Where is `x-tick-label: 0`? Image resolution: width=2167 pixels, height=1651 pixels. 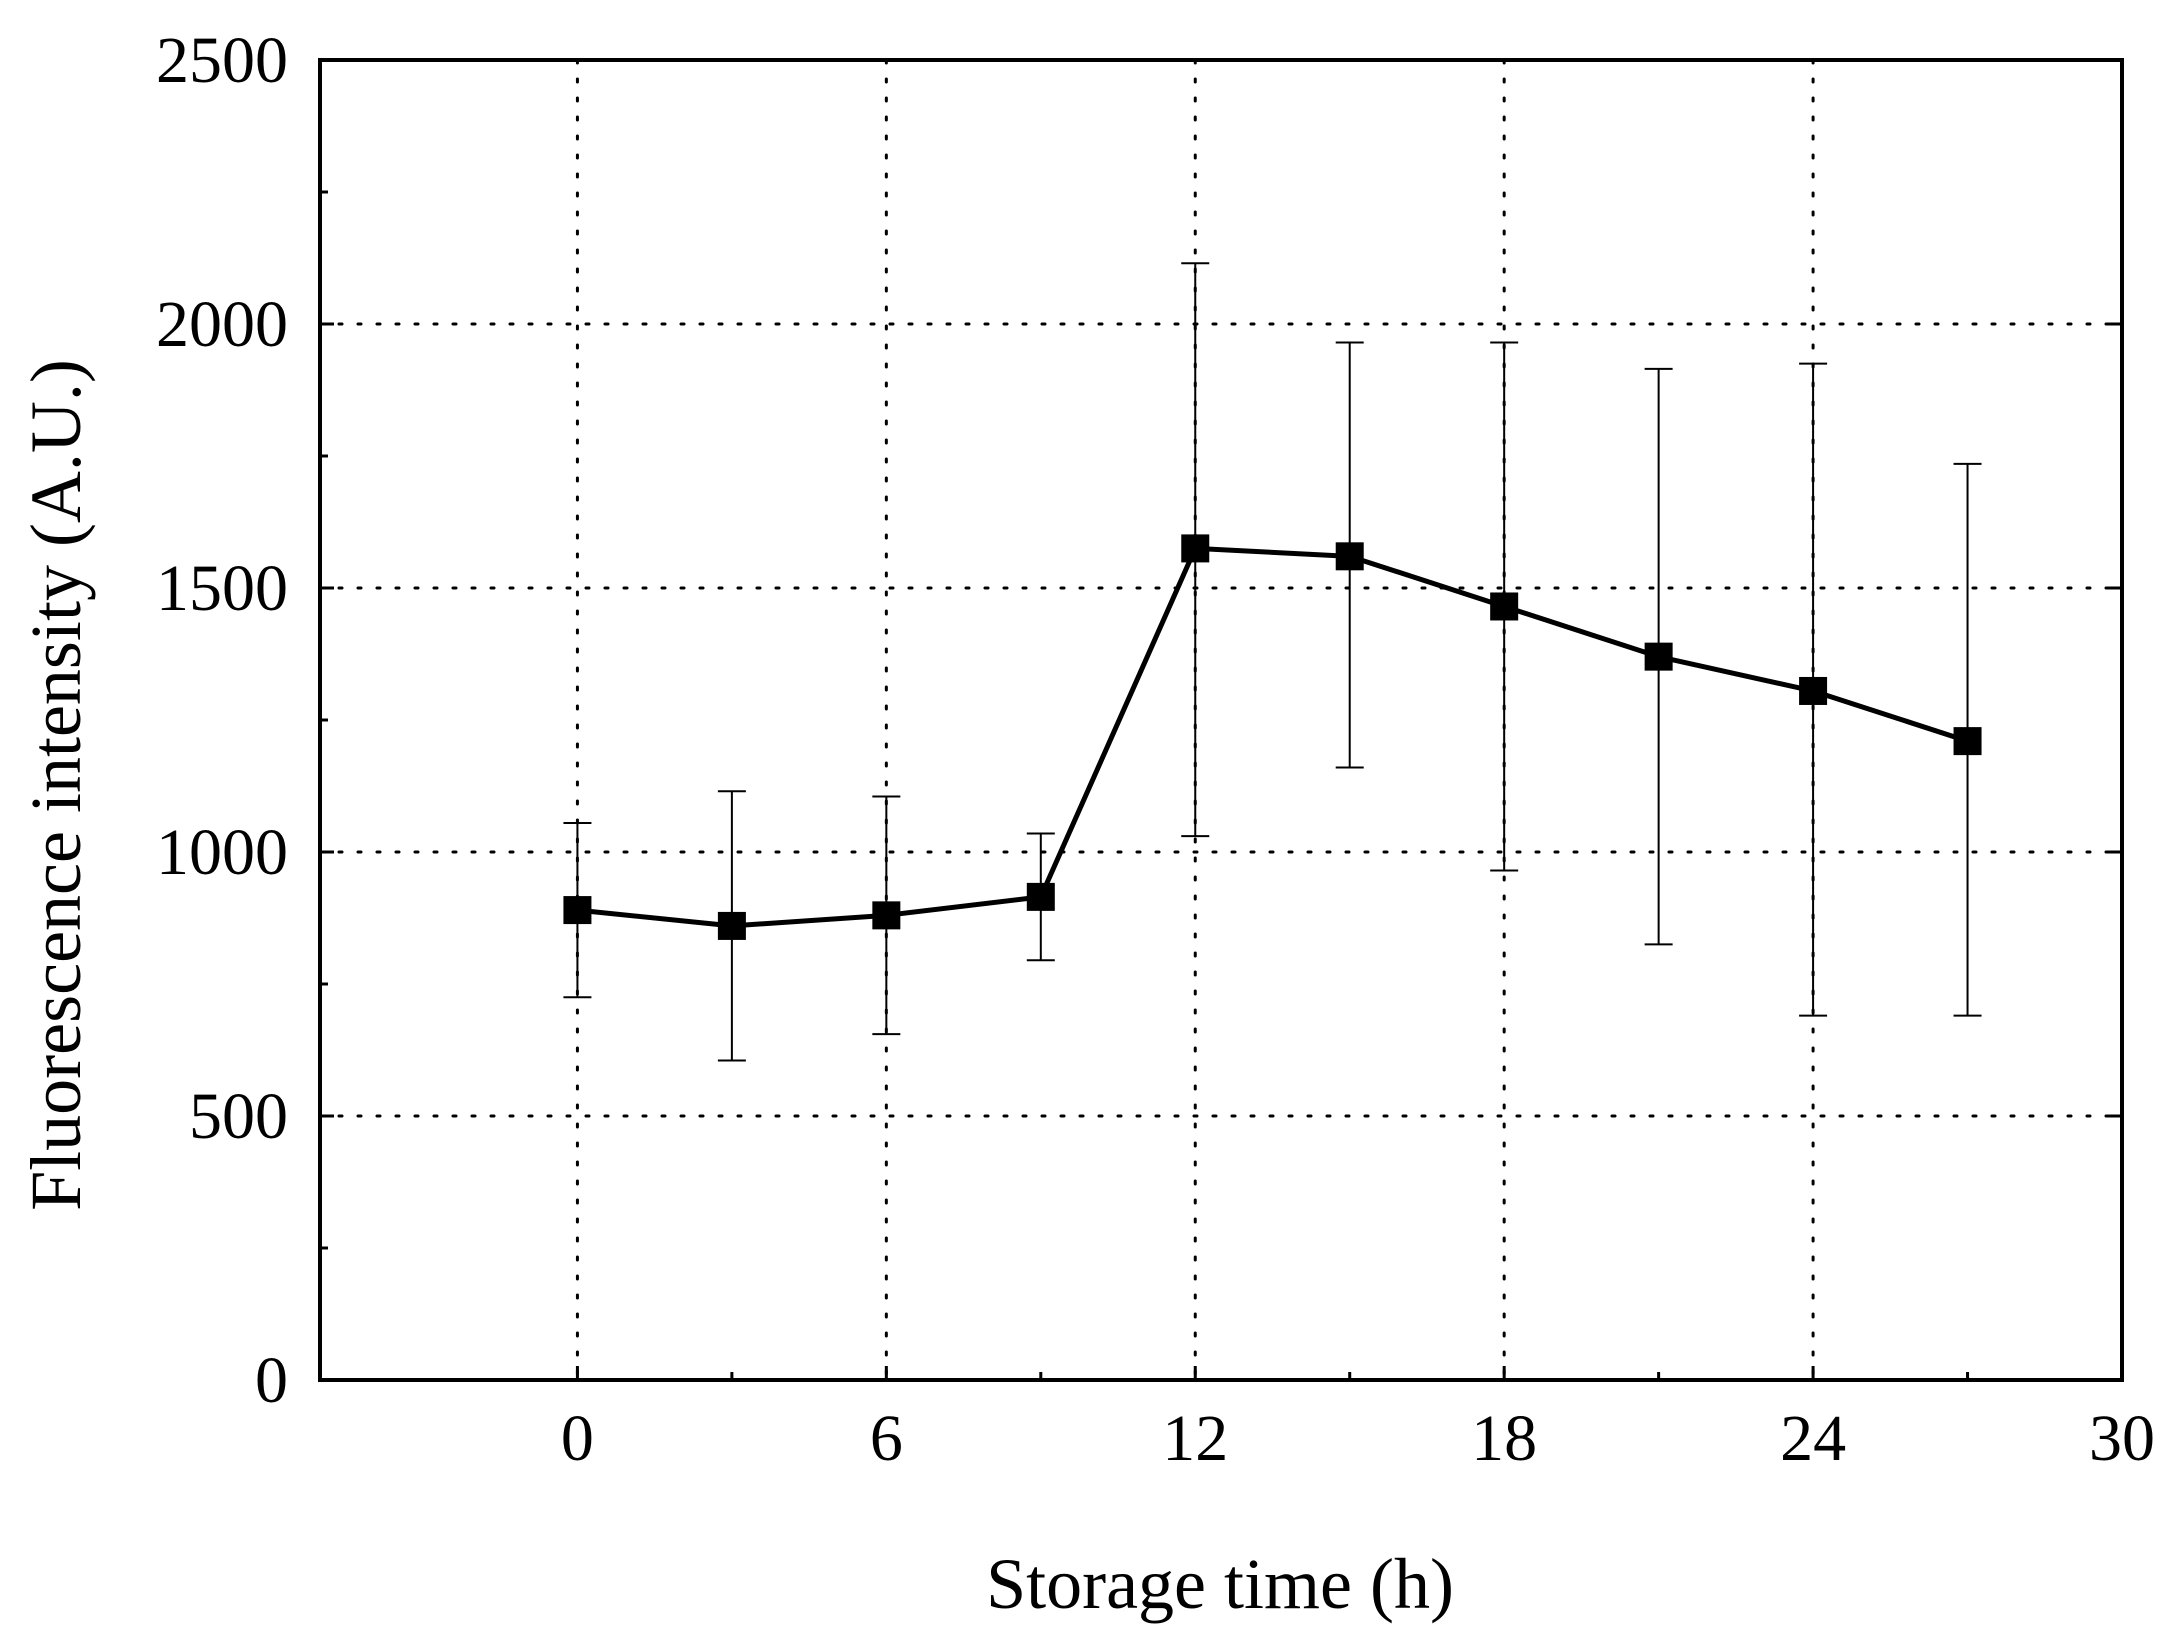
x-tick-label: 0 is located at coordinates (577, 1438).